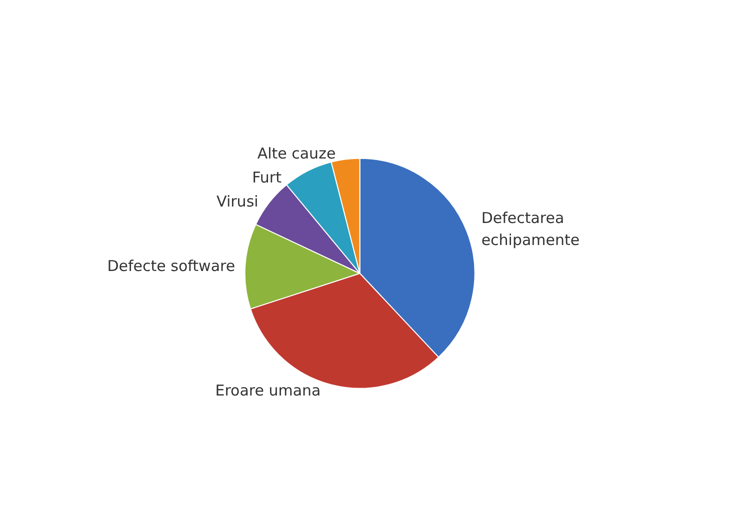 The height and width of the screenshot is (511, 745). I want to click on slice-label: Defectarea echipamente, so click(530, 228).